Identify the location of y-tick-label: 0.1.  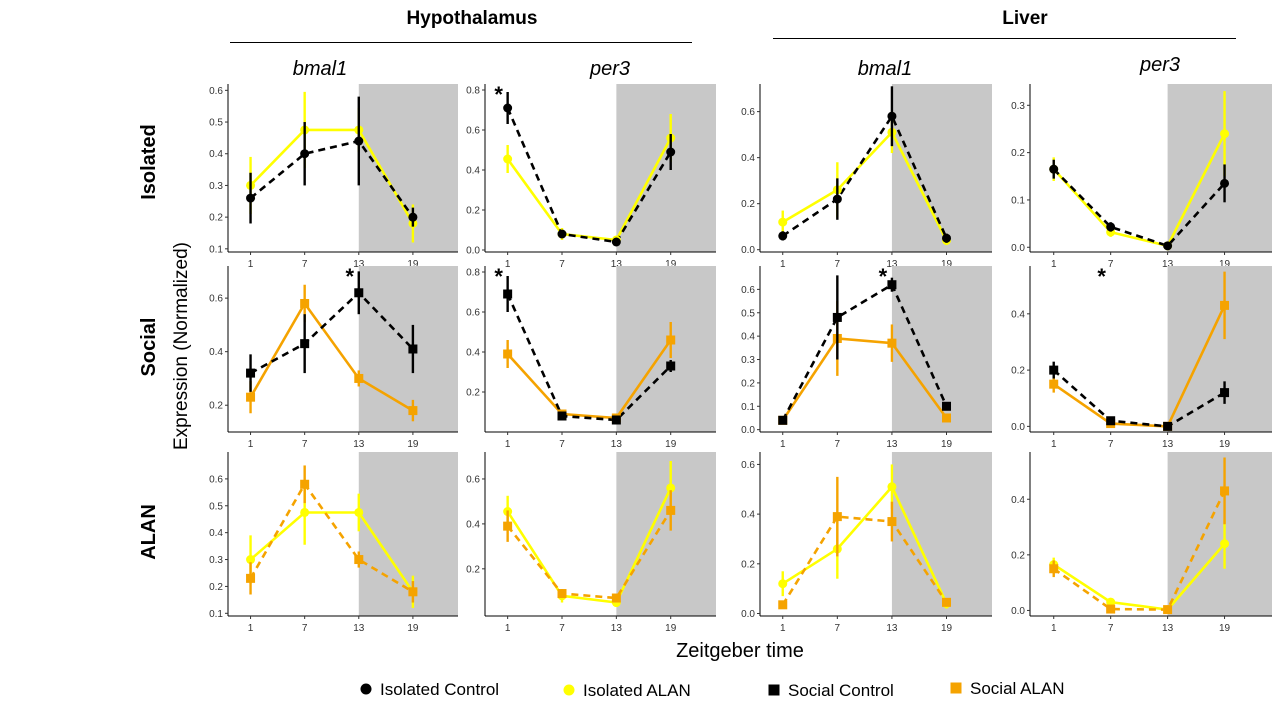
(748, 407).